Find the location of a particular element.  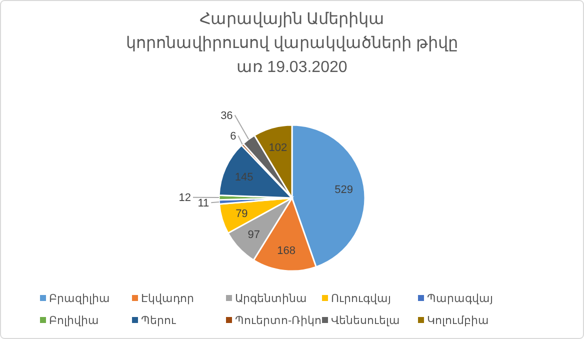

data-label: 11 is located at coordinates (204, 203).